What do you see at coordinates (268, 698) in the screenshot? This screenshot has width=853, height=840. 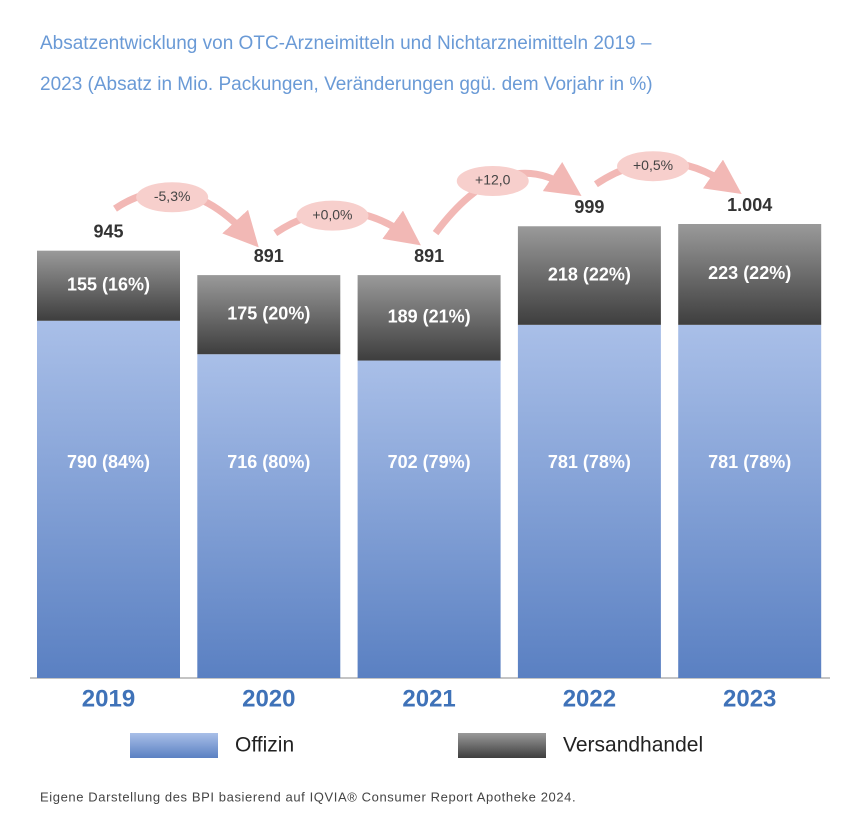 I see `x-tick-label: 2020` at bounding box center [268, 698].